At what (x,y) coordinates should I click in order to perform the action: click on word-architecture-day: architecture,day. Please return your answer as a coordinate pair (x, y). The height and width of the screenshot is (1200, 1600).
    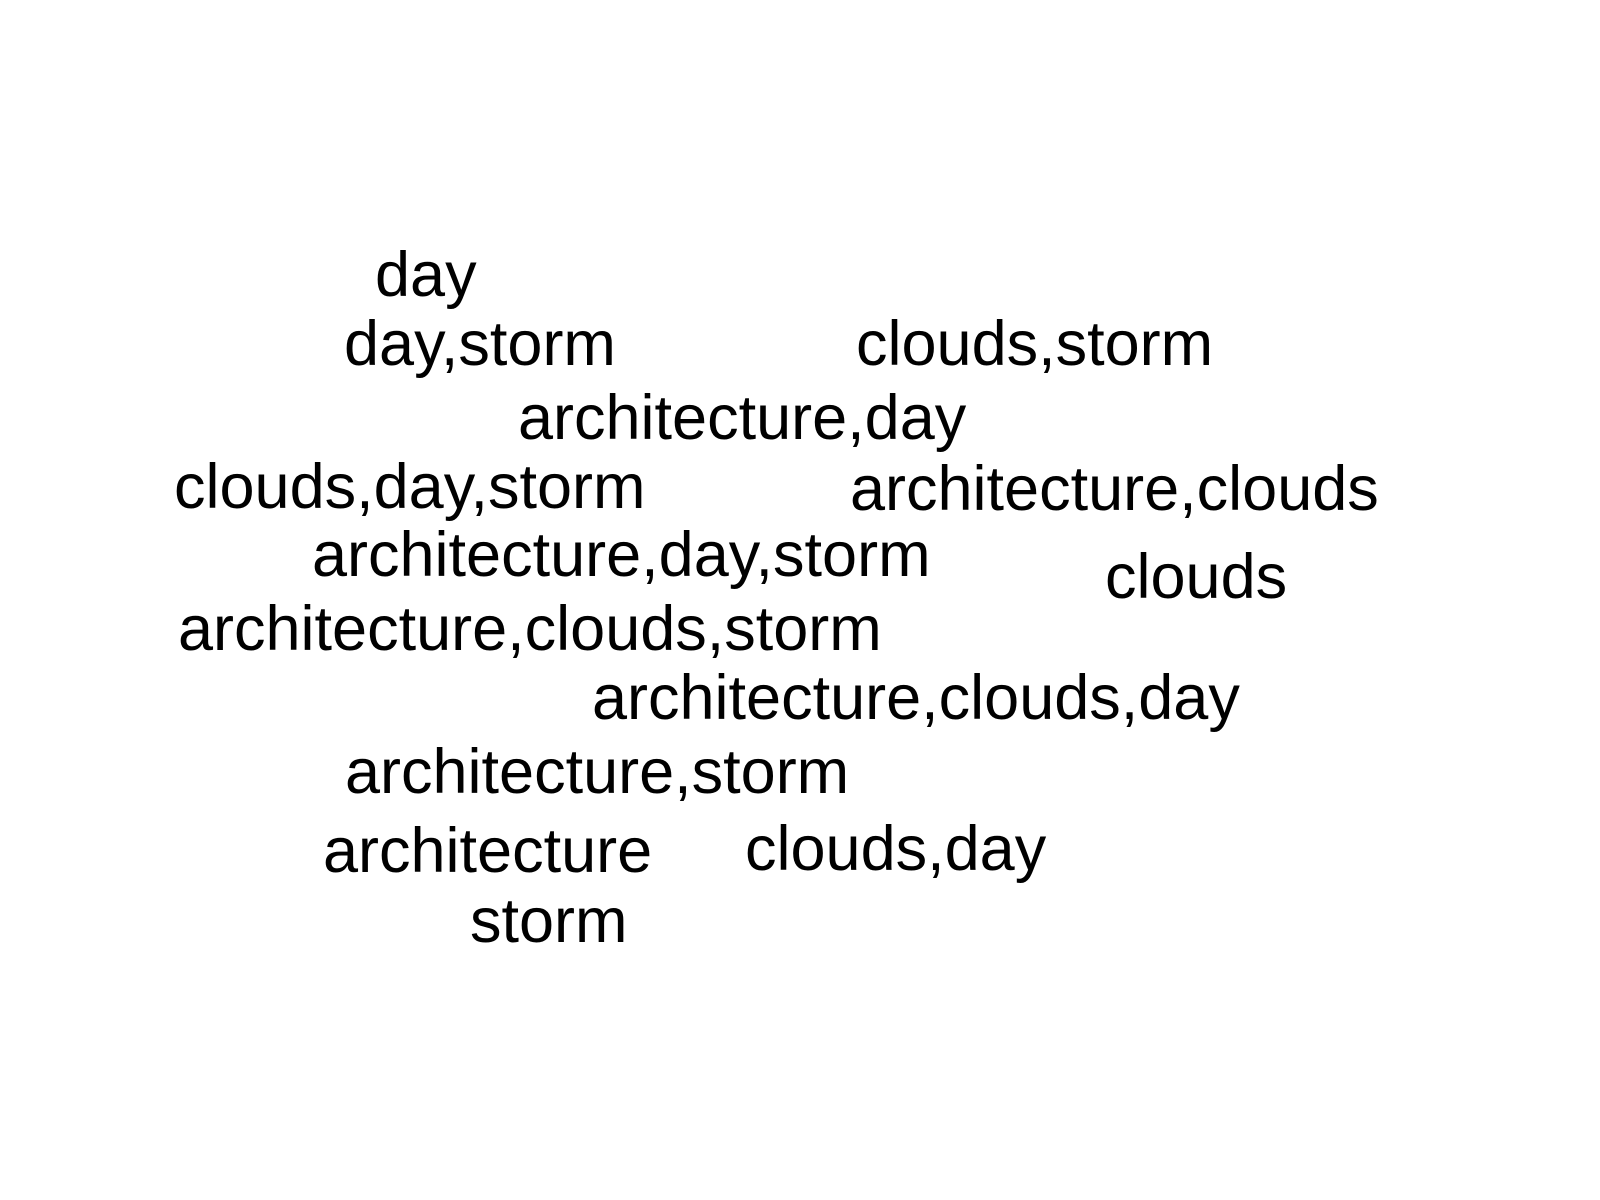
    Looking at the image, I should click on (742, 418).